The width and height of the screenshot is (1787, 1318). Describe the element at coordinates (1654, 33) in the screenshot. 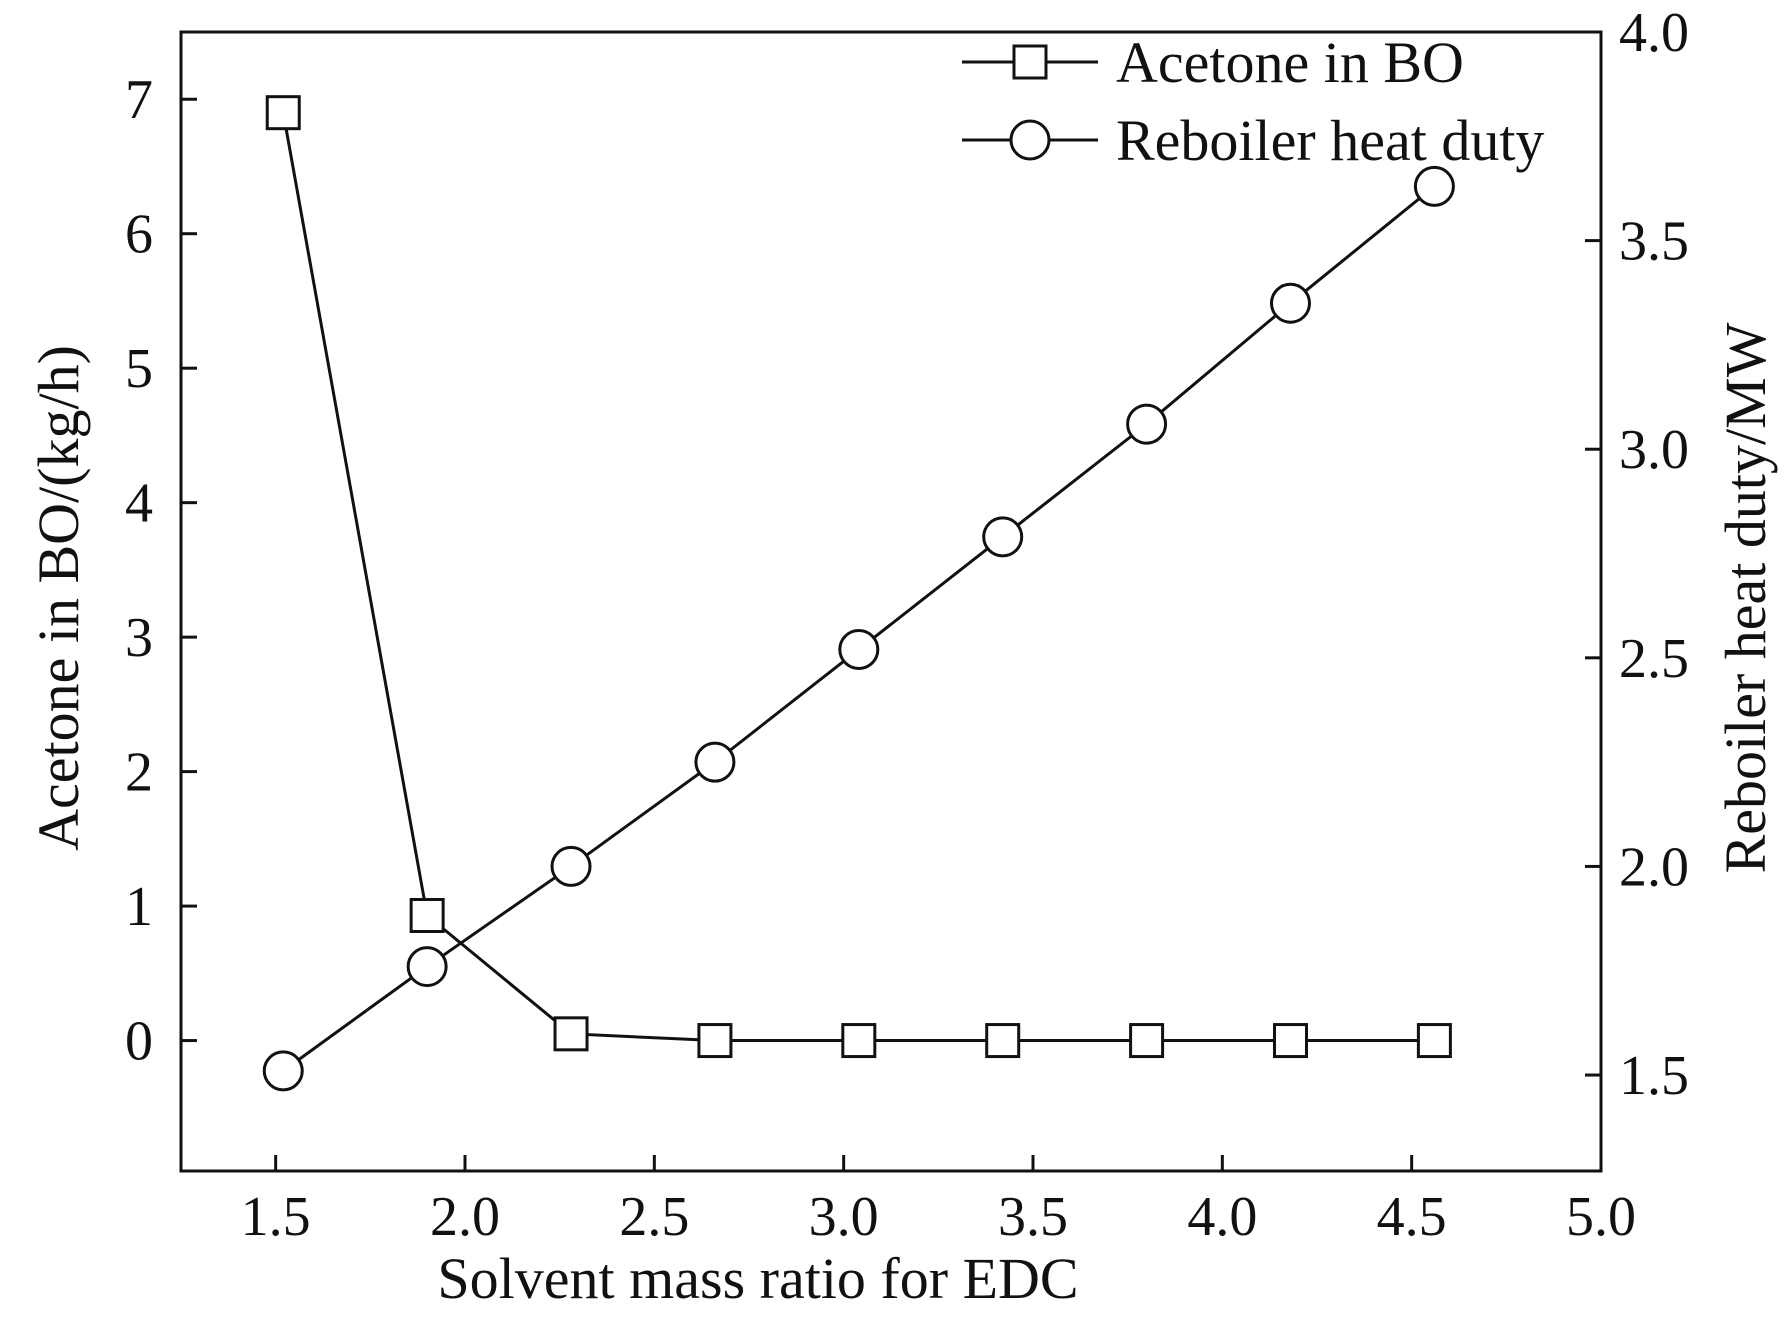

I see `right-y-tick-label: 4.0` at that location.